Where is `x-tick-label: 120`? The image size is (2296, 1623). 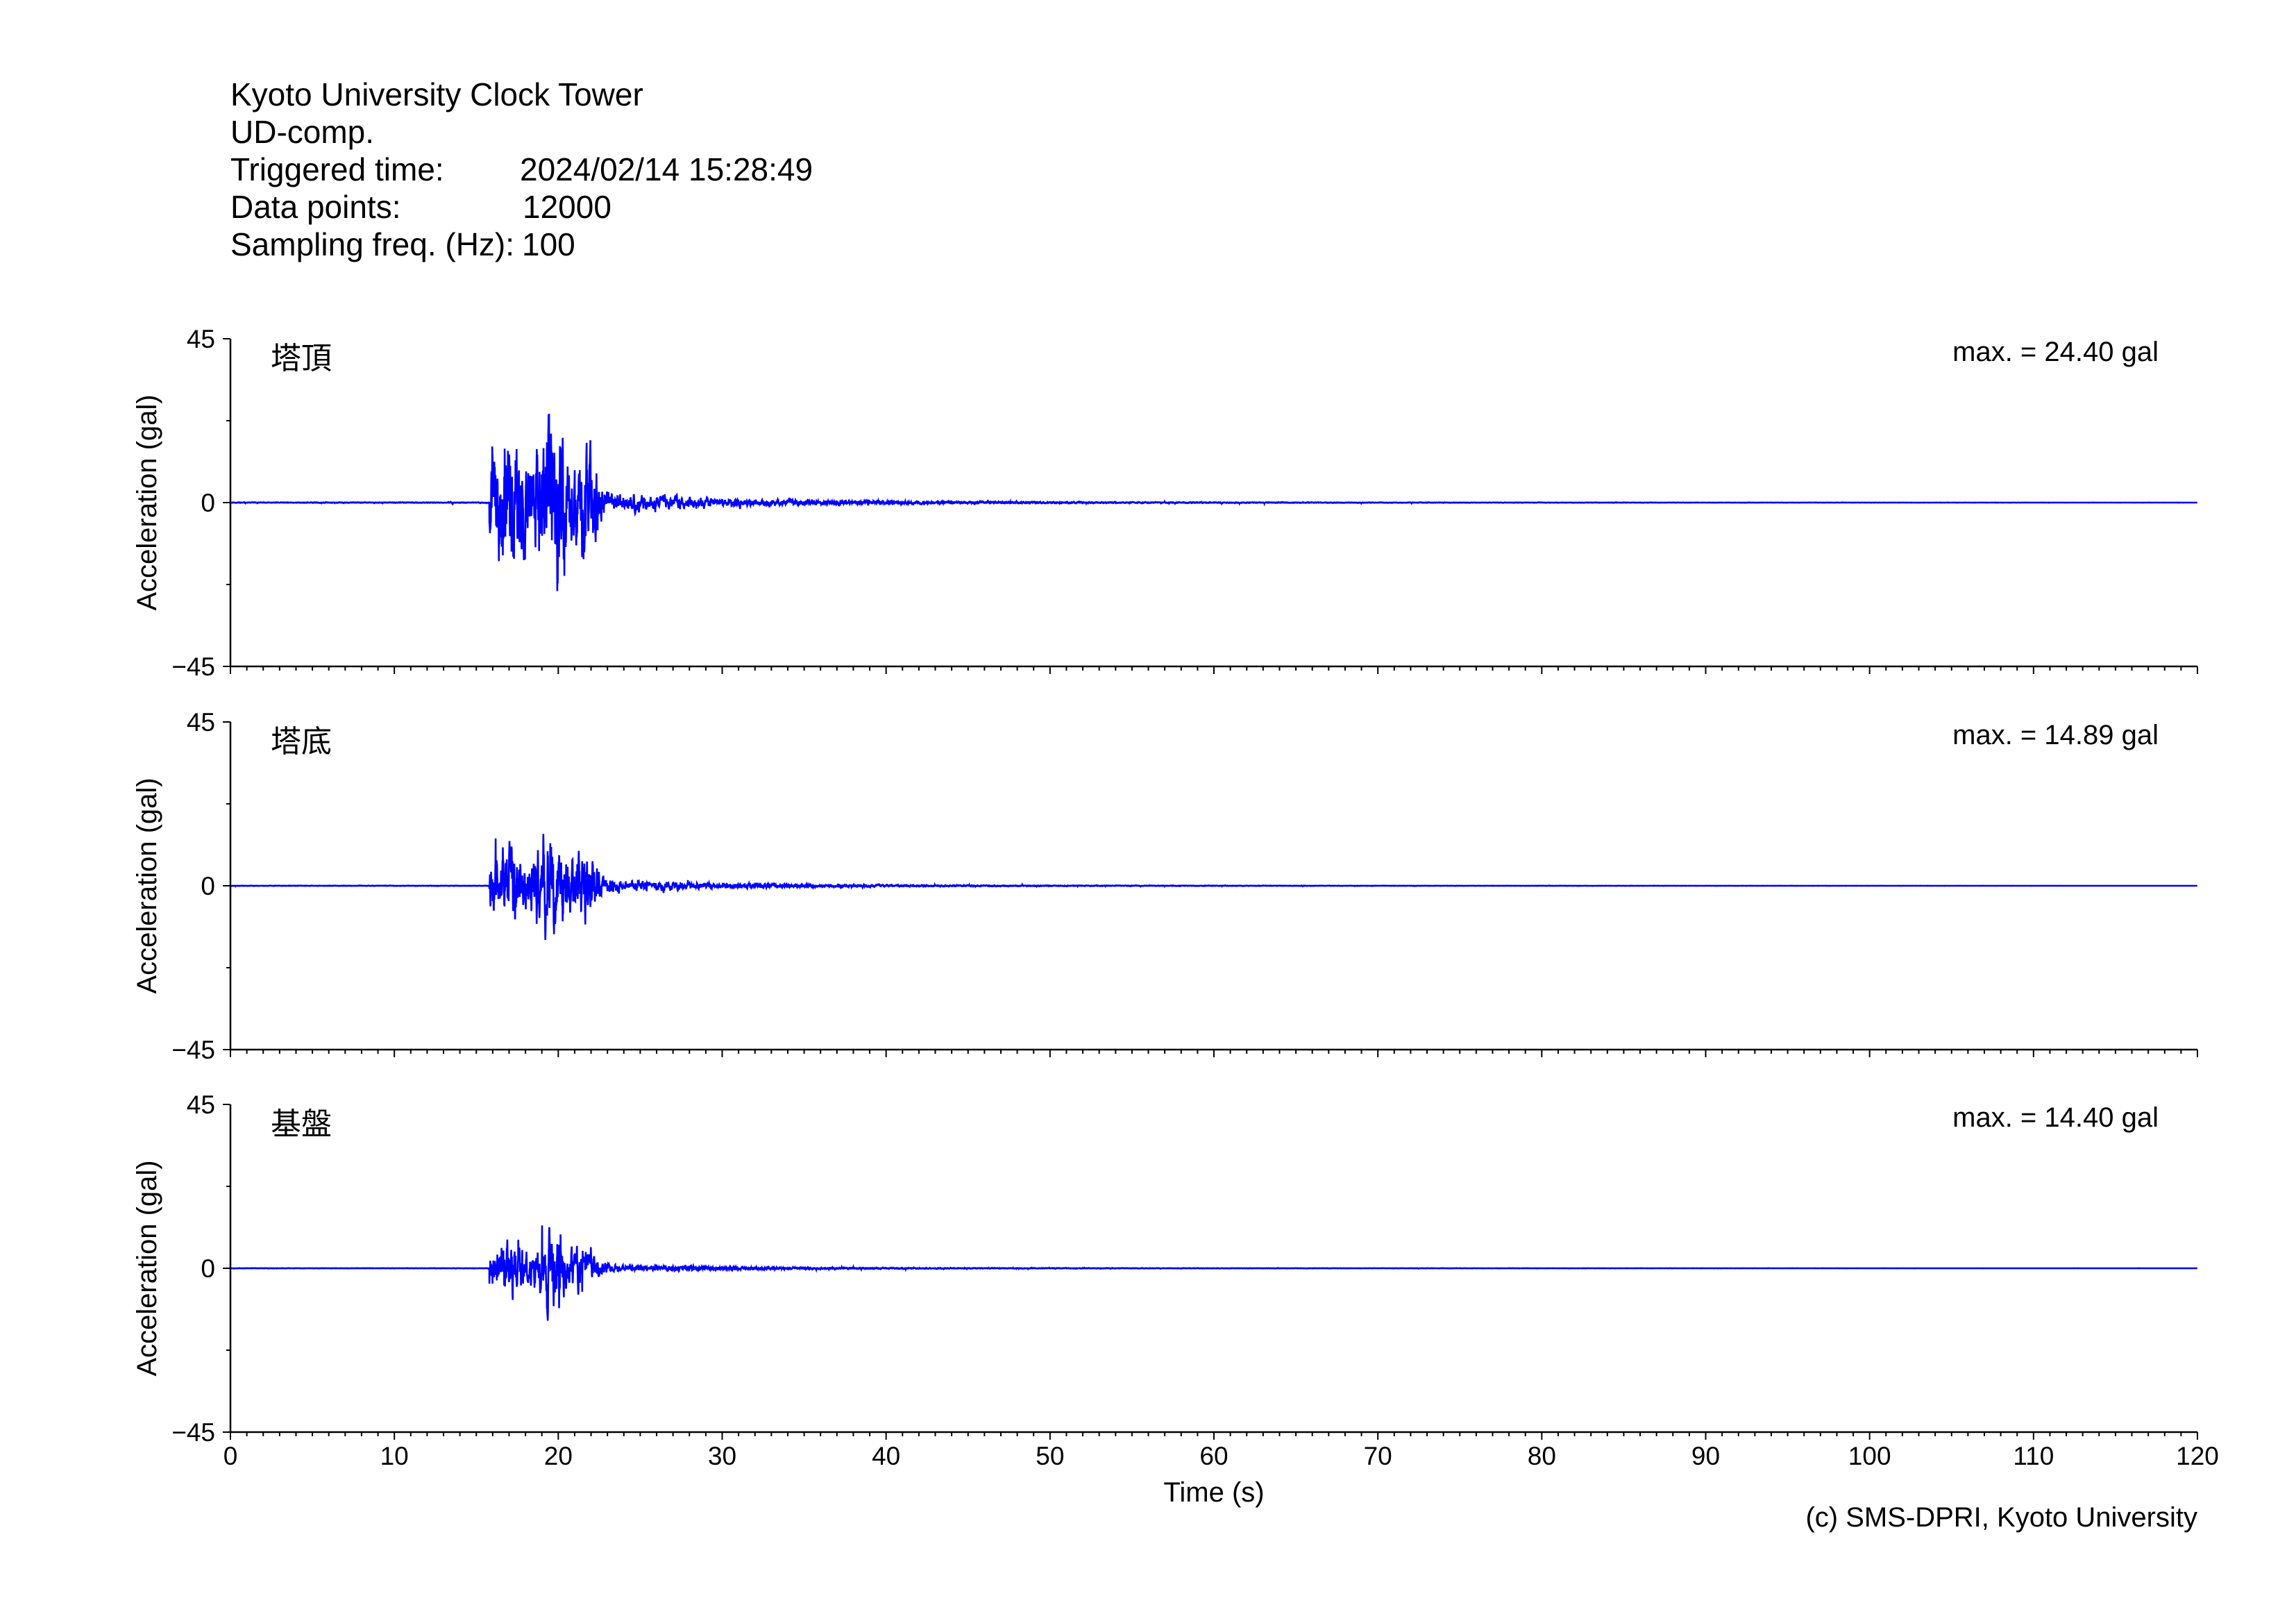
x-tick-label: 120 is located at coordinates (2197, 1456).